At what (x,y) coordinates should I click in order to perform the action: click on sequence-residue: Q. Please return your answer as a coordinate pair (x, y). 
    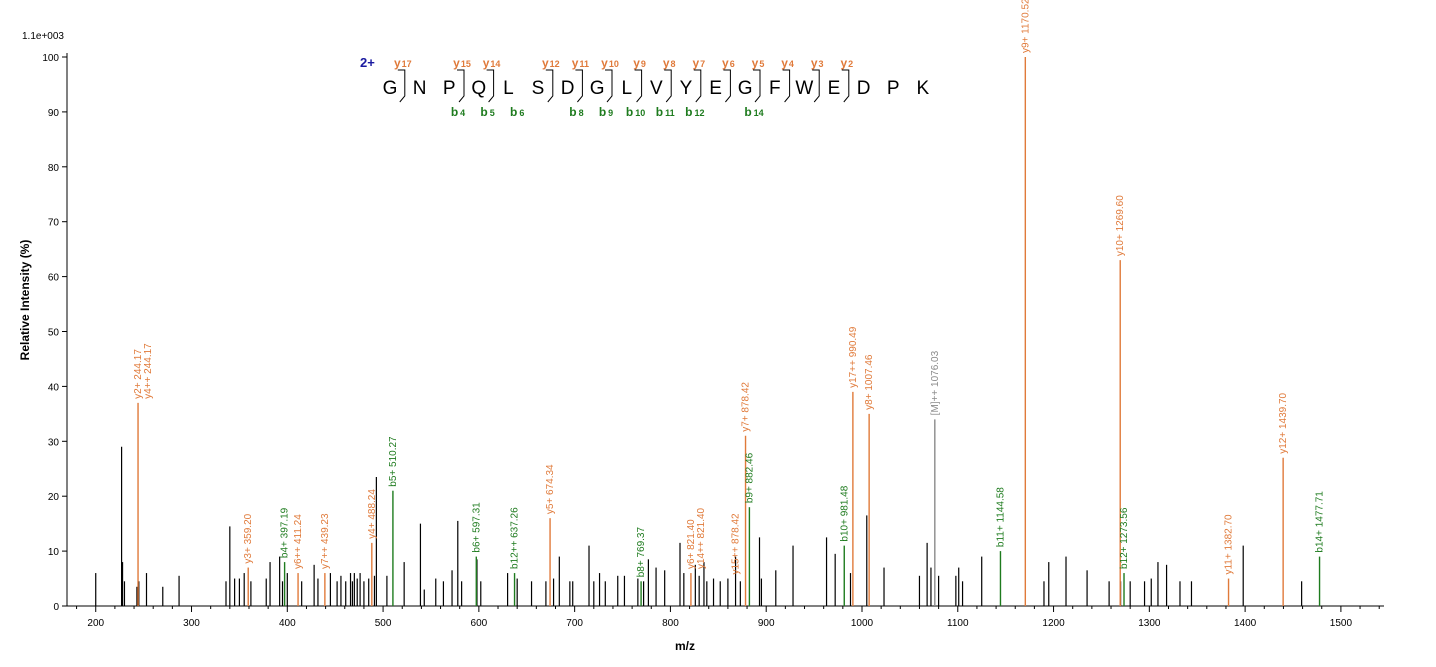
    Looking at the image, I should click on (478, 88).